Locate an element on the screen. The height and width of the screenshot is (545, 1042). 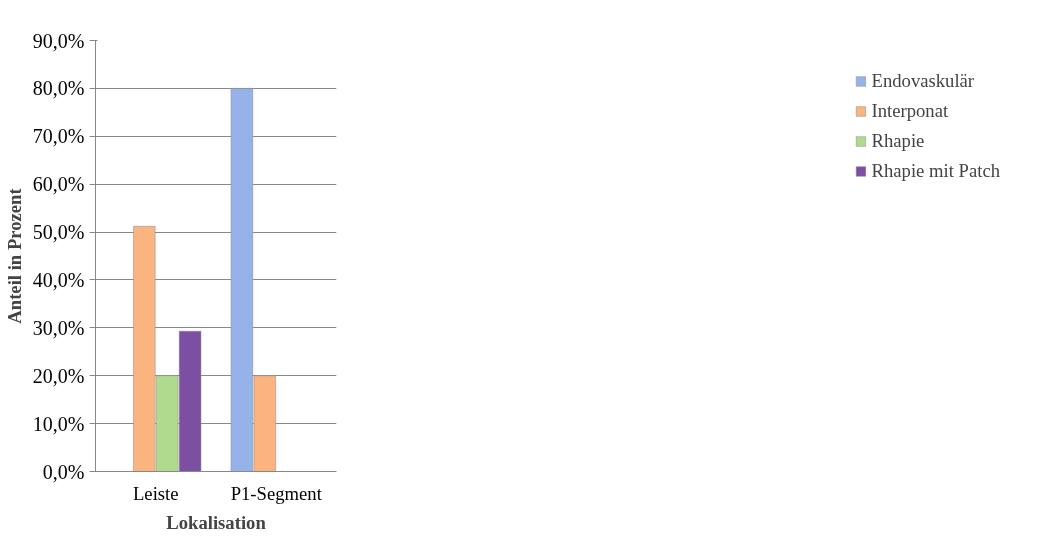
y-tick-label: 30,0% is located at coordinates (58, 327).